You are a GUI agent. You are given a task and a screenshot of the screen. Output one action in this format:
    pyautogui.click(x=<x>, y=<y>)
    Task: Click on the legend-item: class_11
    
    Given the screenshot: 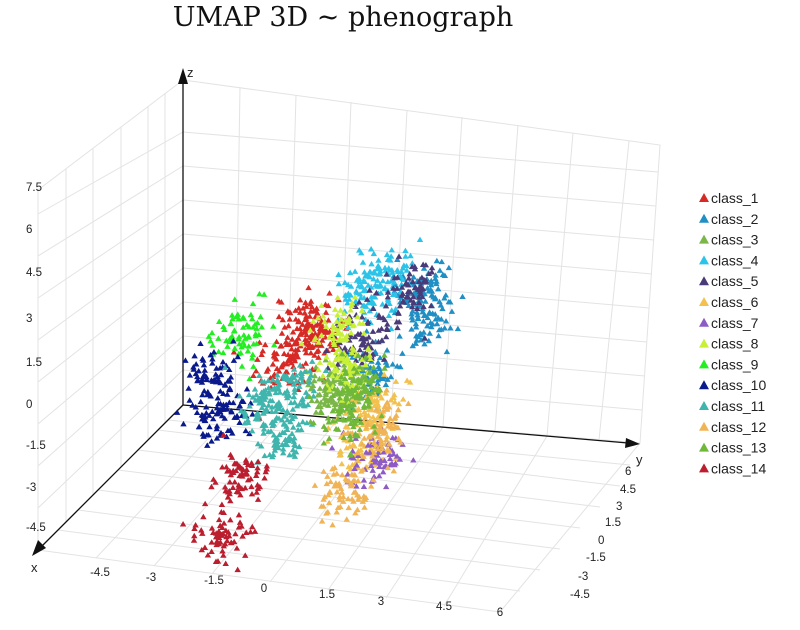 What is the action you would take?
    pyautogui.click(x=732, y=406)
    